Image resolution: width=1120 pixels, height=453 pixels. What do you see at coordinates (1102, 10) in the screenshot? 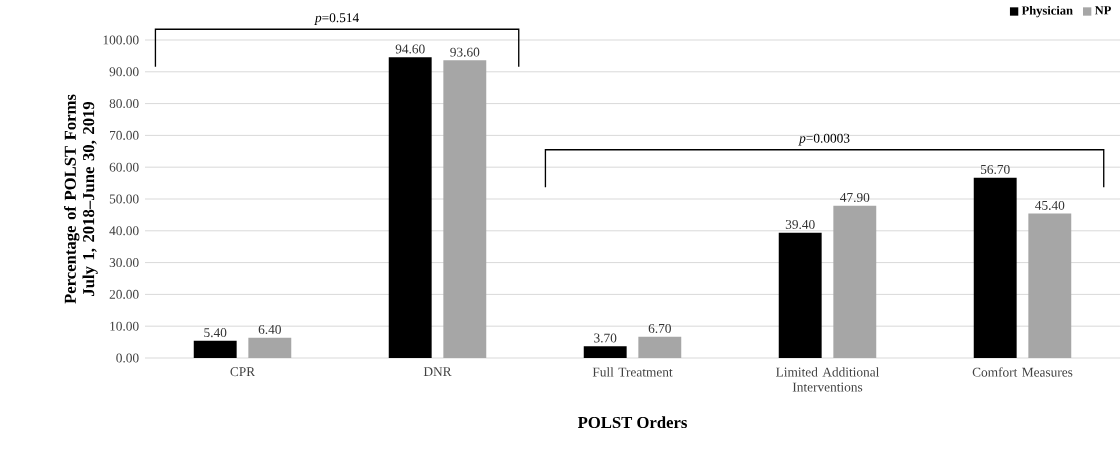
I see `legend-label: NP` at bounding box center [1102, 10].